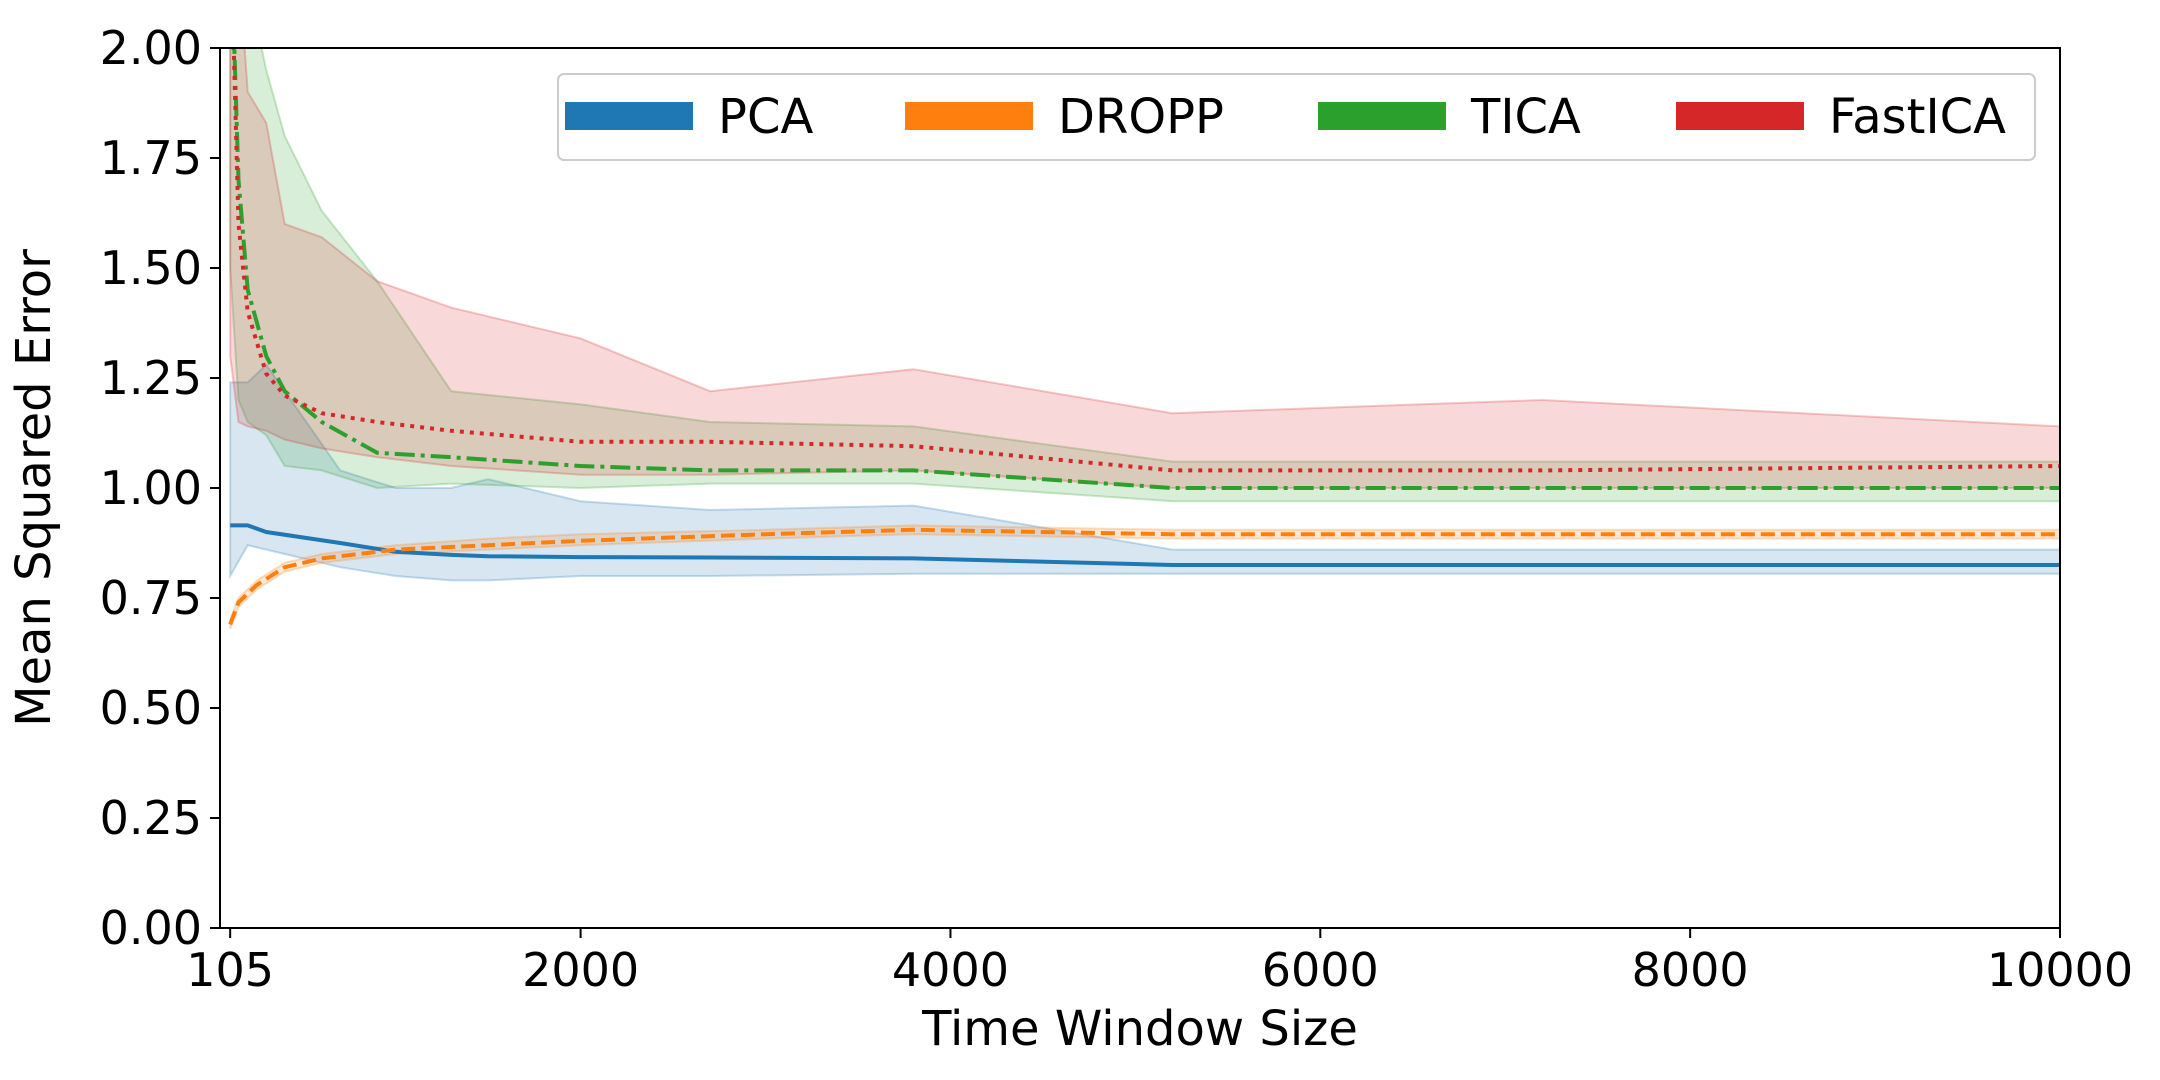  What do you see at coordinates (1159, 962) in the screenshot?
I see `x-axis: 105 2000 4000 6000 8000 10000` at bounding box center [1159, 962].